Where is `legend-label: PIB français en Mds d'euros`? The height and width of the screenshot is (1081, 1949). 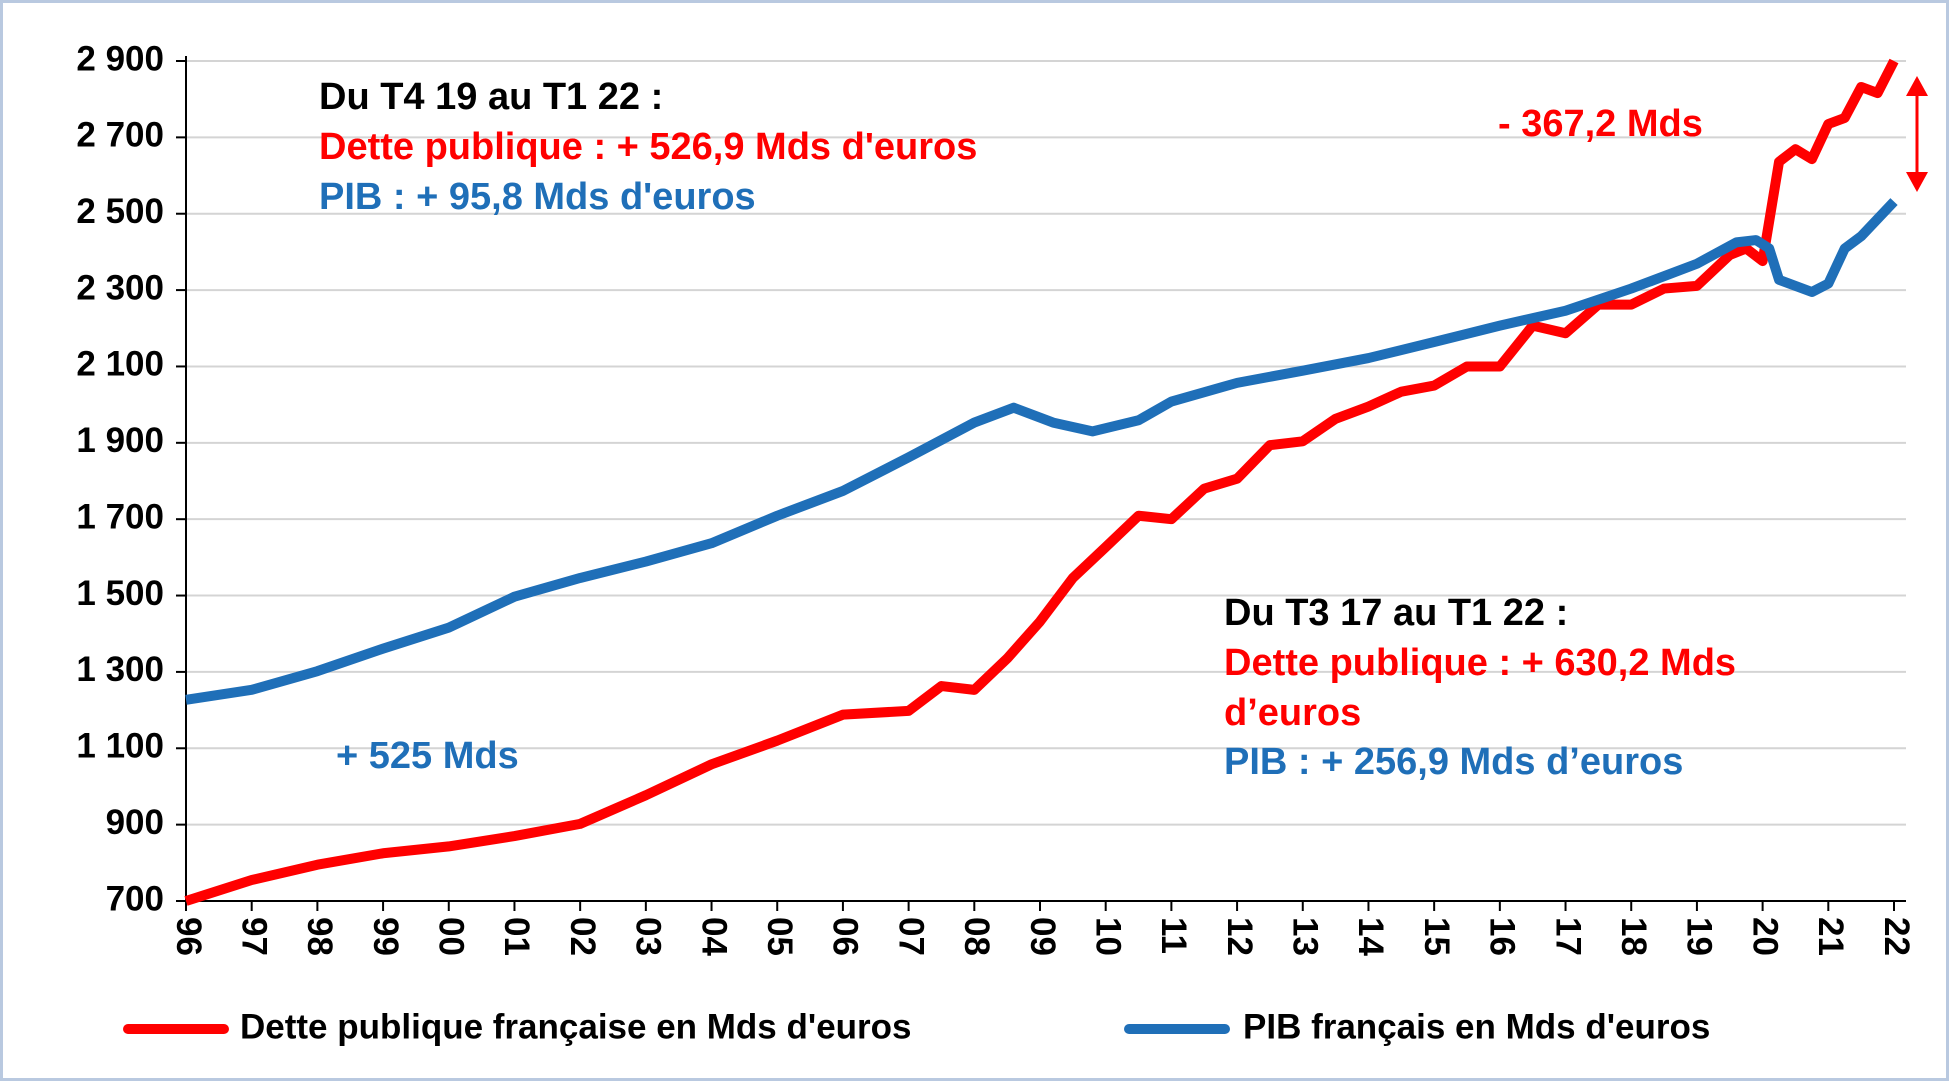
legend-label: PIB français en Mds d'euros is located at coordinates (1476, 1026).